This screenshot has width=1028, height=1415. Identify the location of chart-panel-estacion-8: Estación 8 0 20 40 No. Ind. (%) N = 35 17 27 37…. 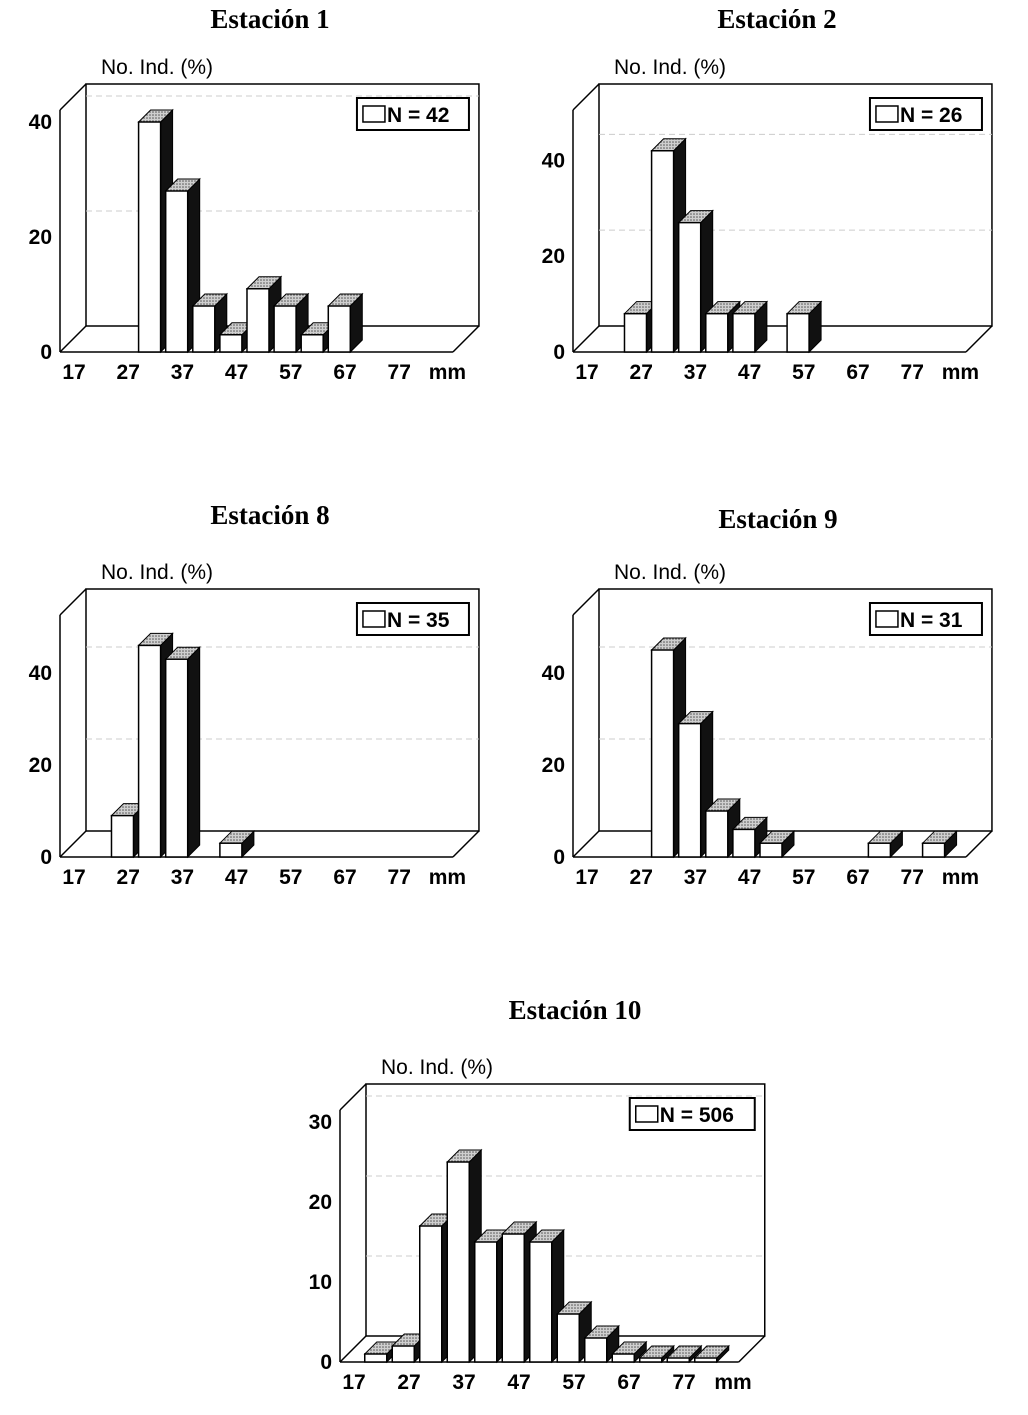
(270, 710).